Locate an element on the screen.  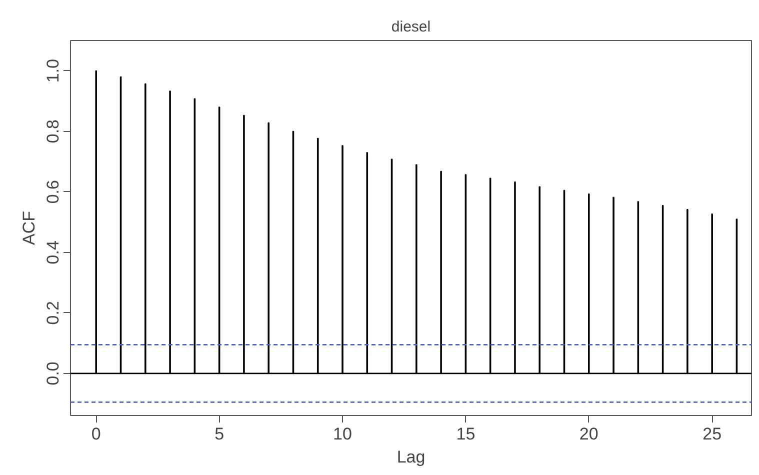
x-tick-label: 25 is located at coordinates (712, 434).